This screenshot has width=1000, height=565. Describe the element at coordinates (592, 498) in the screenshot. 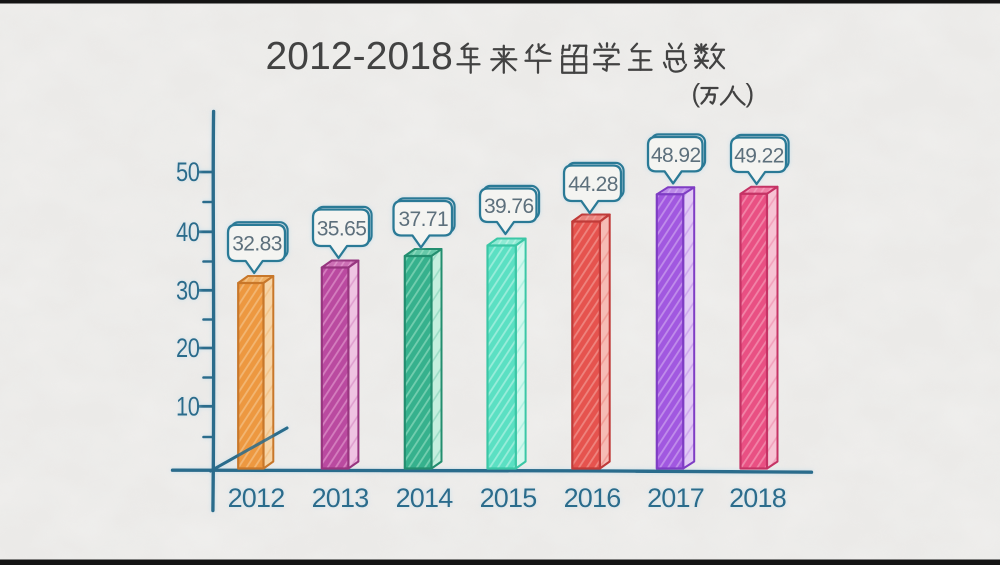

I see `svg-text: 2016` at that location.